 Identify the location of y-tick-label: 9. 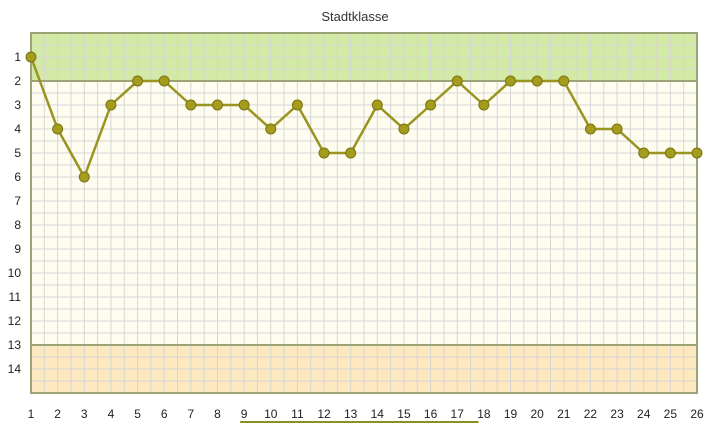
(17, 249).